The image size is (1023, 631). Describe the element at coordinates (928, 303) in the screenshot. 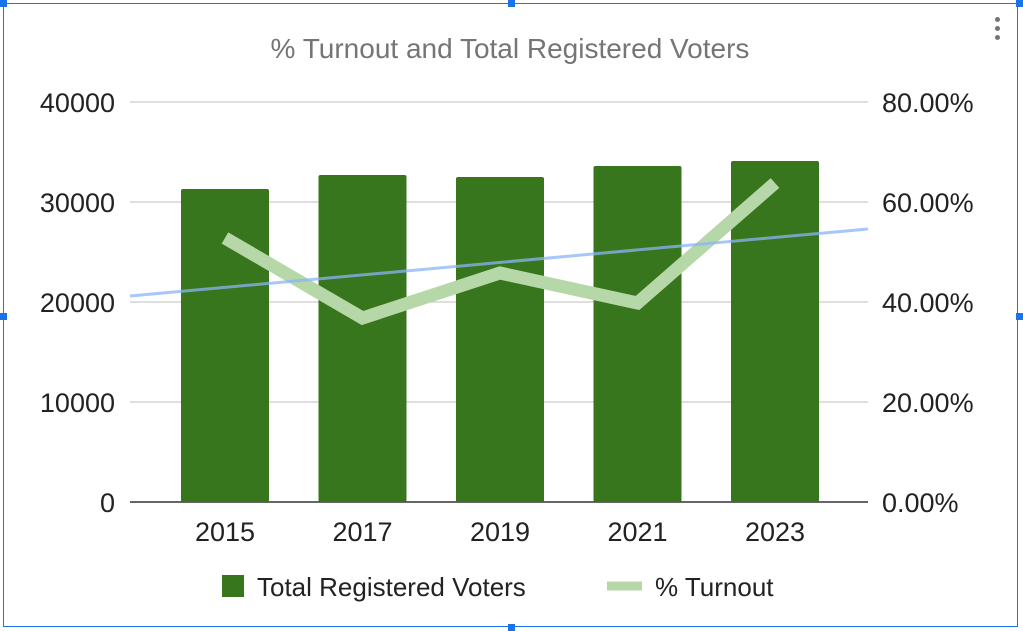

I see `right-axis-tick: 40.00%` at that location.